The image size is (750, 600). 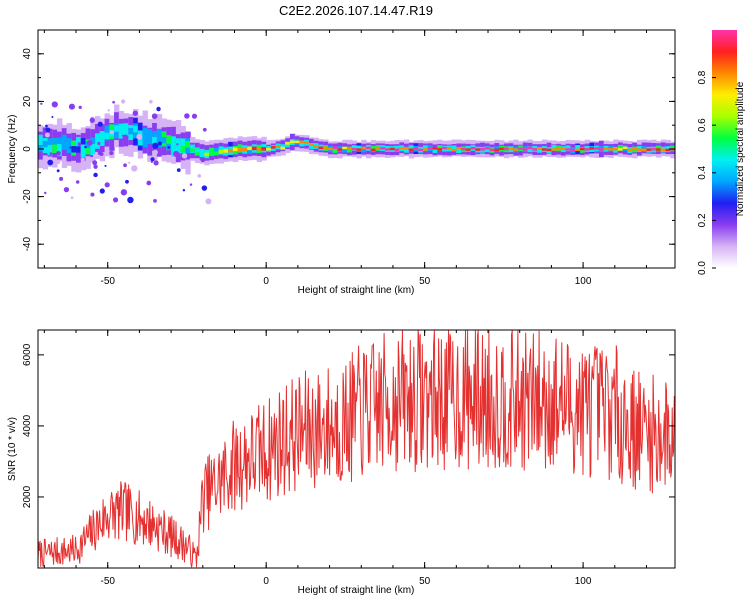 What do you see at coordinates (27, 244) in the screenshot?
I see `y-tick-label: -40` at bounding box center [27, 244].